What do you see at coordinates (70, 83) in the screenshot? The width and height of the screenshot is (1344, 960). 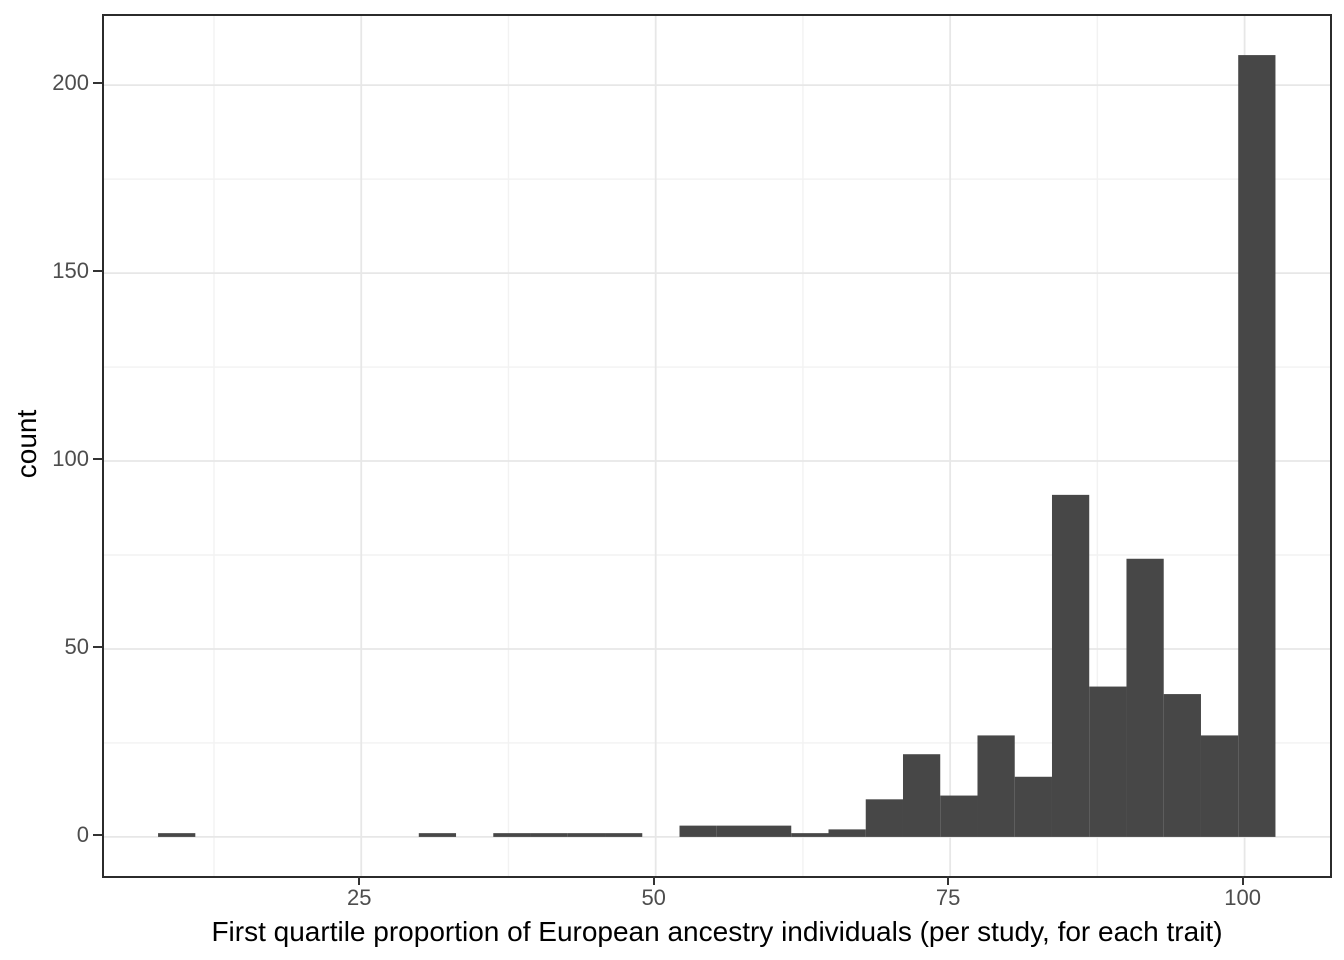 I see `y-tick-label: 200` at bounding box center [70, 83].